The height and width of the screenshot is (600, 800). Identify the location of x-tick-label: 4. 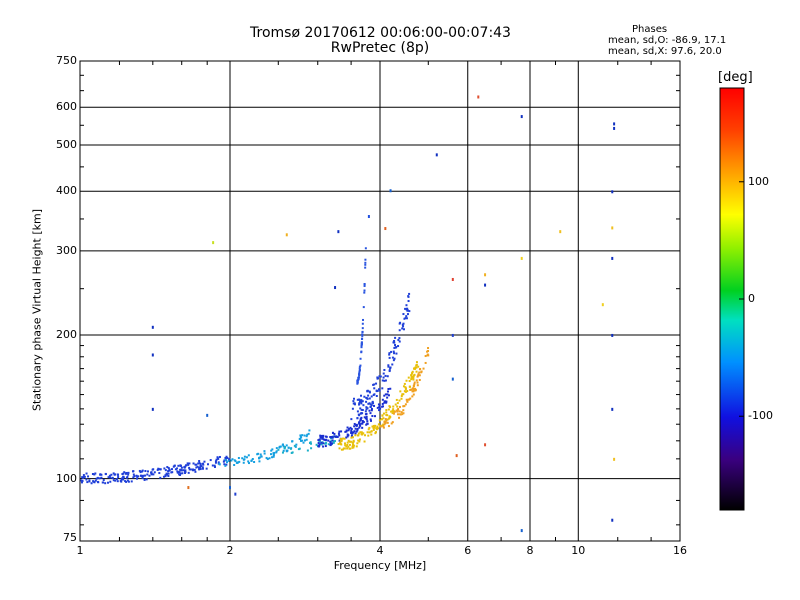
(380, 550).